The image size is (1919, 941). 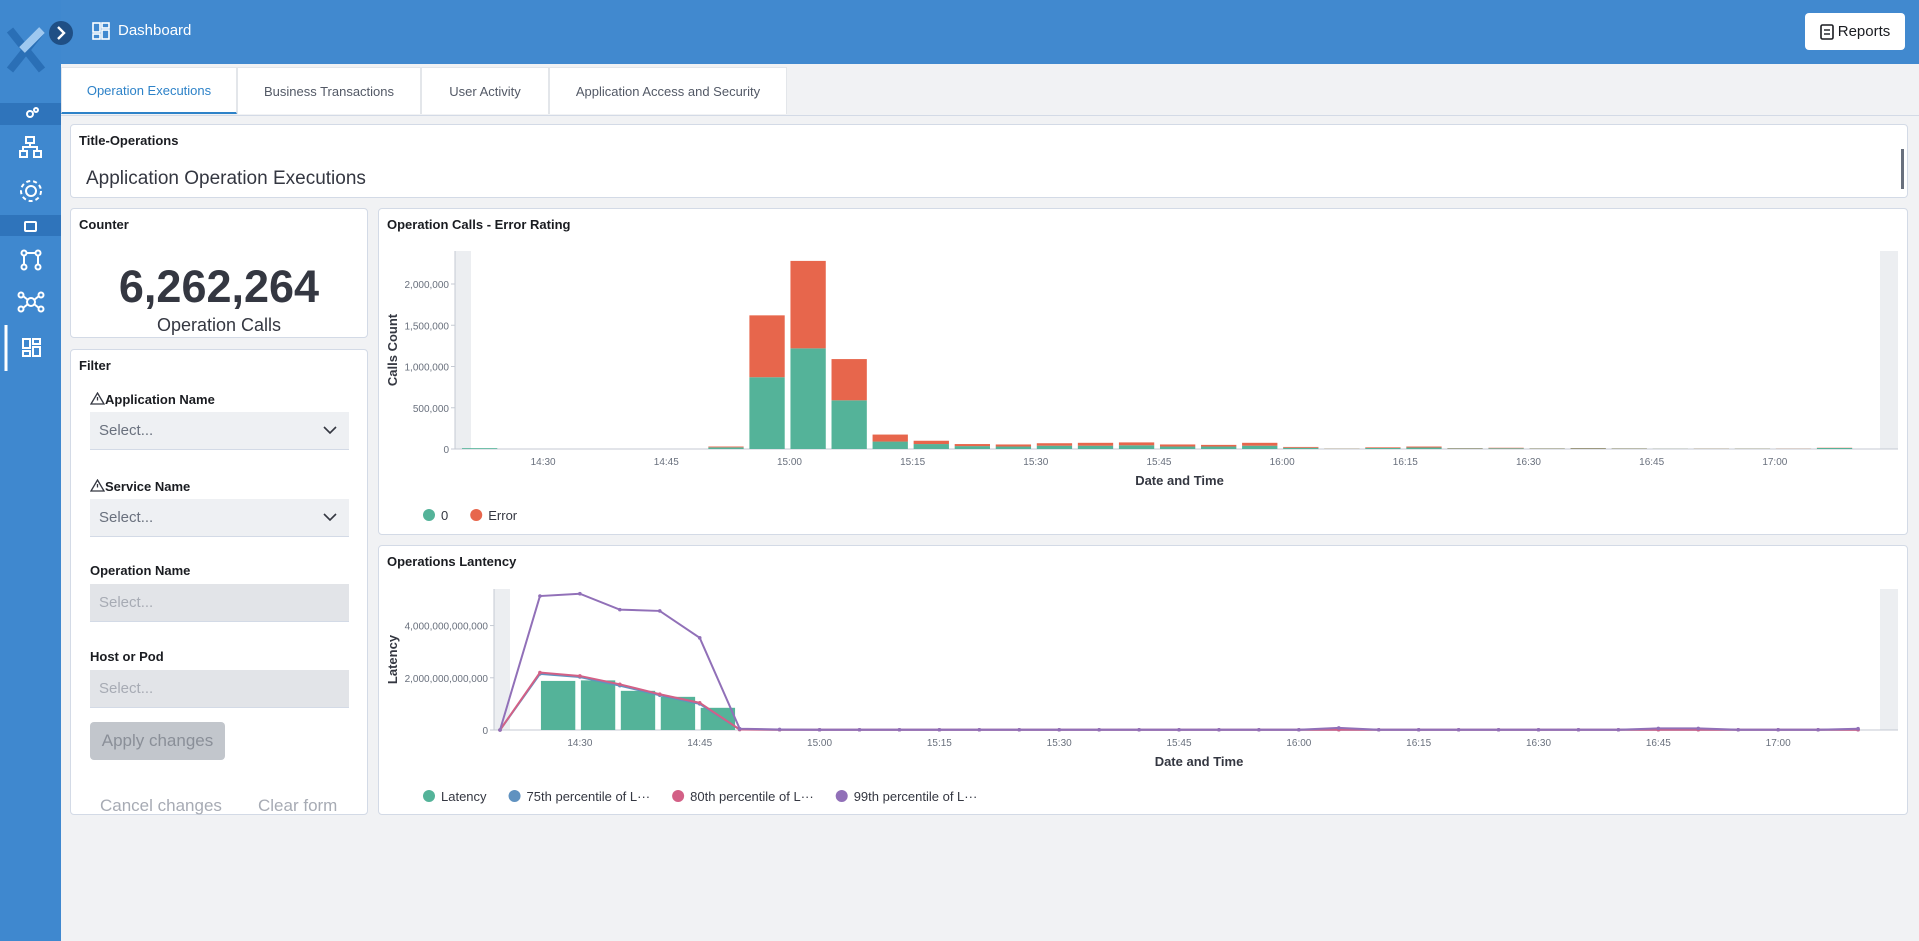 I want to click on x-tick-label: 16:45, so click(x=1651, y=462).